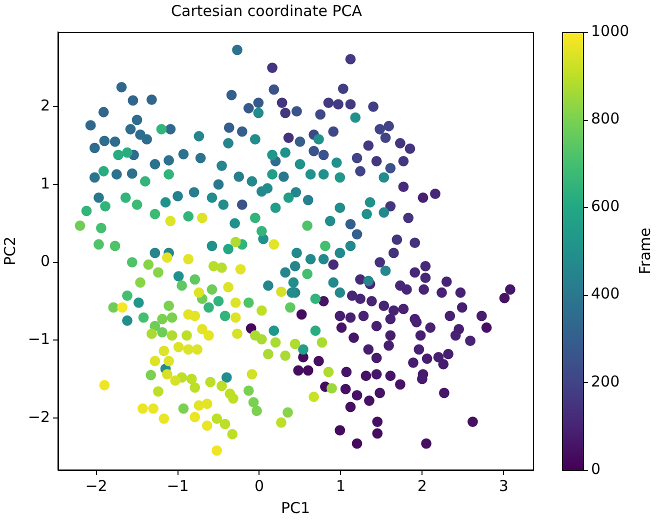 Image resolution: width=660 pixels, height=526 pixels. What do you see at coordinates (96, 485) in the screenshot?
I see `x-tick-label: −2` at bounding box center [96, 485].